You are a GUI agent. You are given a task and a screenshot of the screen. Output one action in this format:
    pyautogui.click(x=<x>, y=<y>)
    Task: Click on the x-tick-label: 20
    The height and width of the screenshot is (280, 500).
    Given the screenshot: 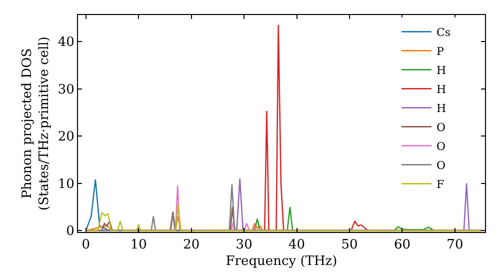 What is the action you would take?
    pyautogui.click(x=191, y=245)
    